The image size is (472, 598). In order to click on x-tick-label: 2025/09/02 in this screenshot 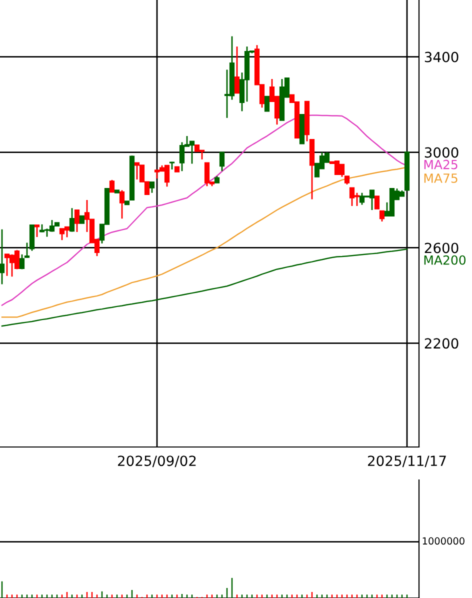, I will do `click(157, 462)`.